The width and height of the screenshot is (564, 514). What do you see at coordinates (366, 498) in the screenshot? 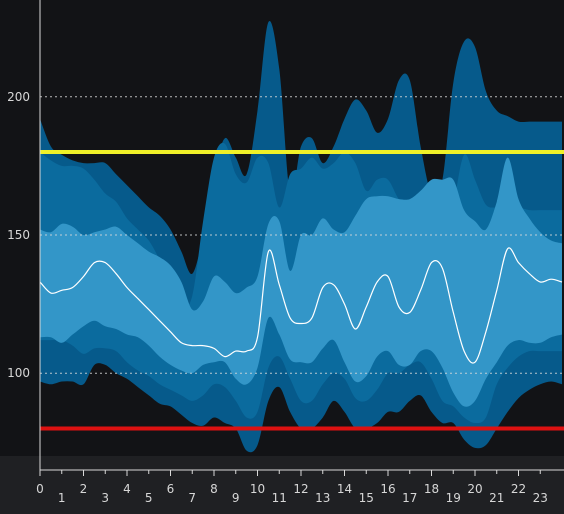
I see `x-tick-label: 15` at bounding box center [366, 498].